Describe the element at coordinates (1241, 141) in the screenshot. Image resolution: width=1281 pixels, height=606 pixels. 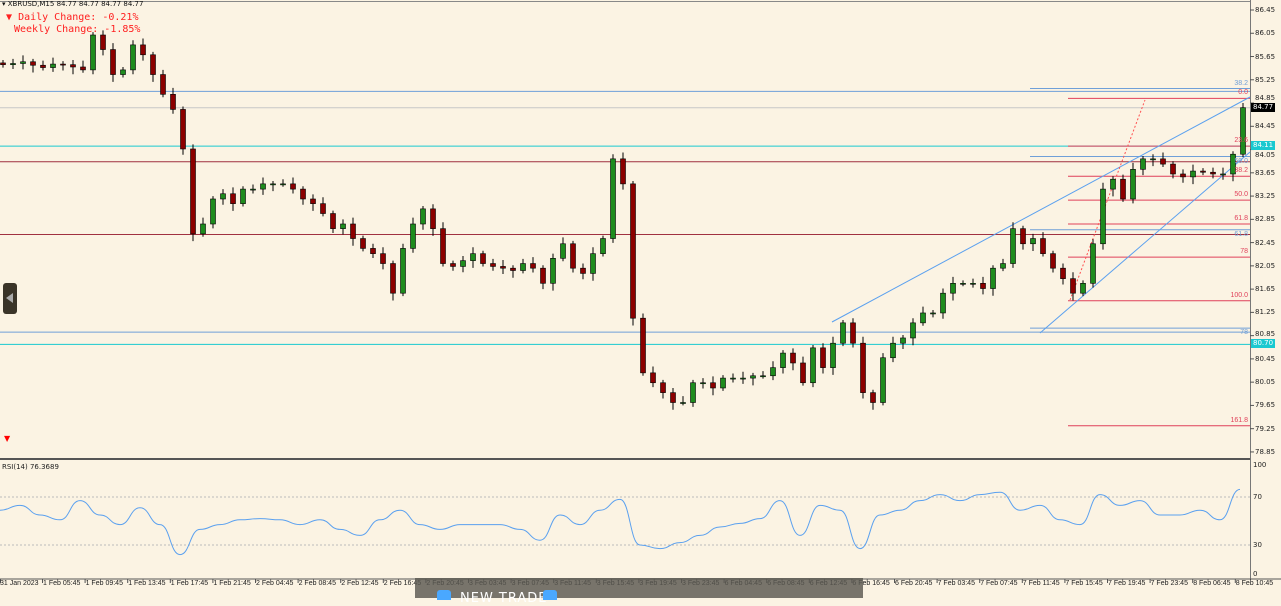
I see `fib-label-red: 23.6` at that location.